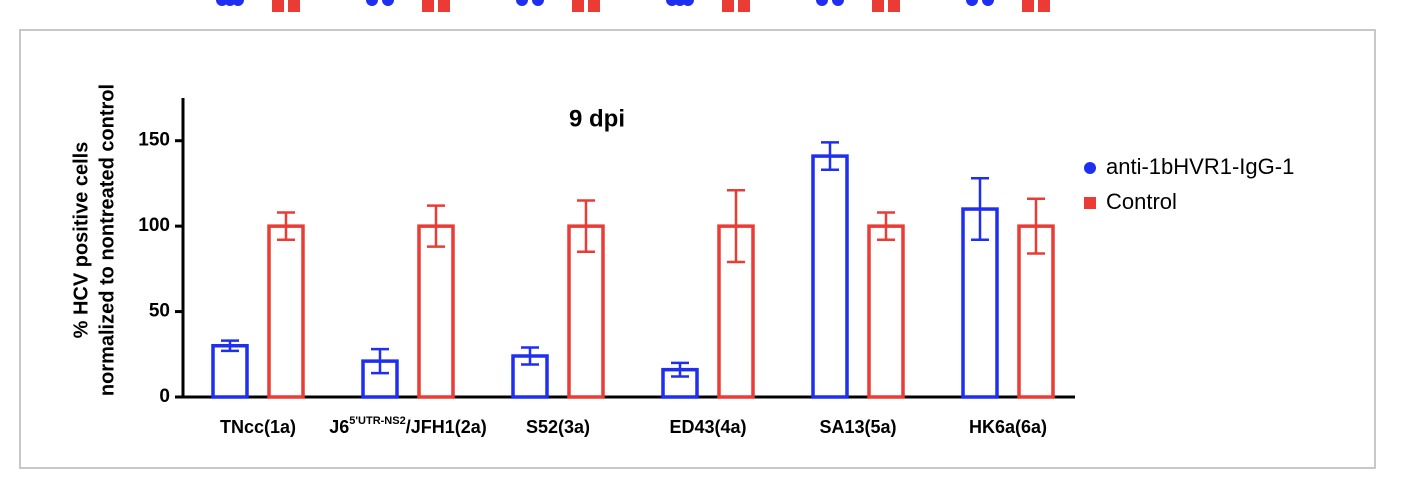 The width and height of the screenshot is (1406, 495). Describe the element at coordinates (339, 427) in the screenshot. I see `label-part: J6` at that location.